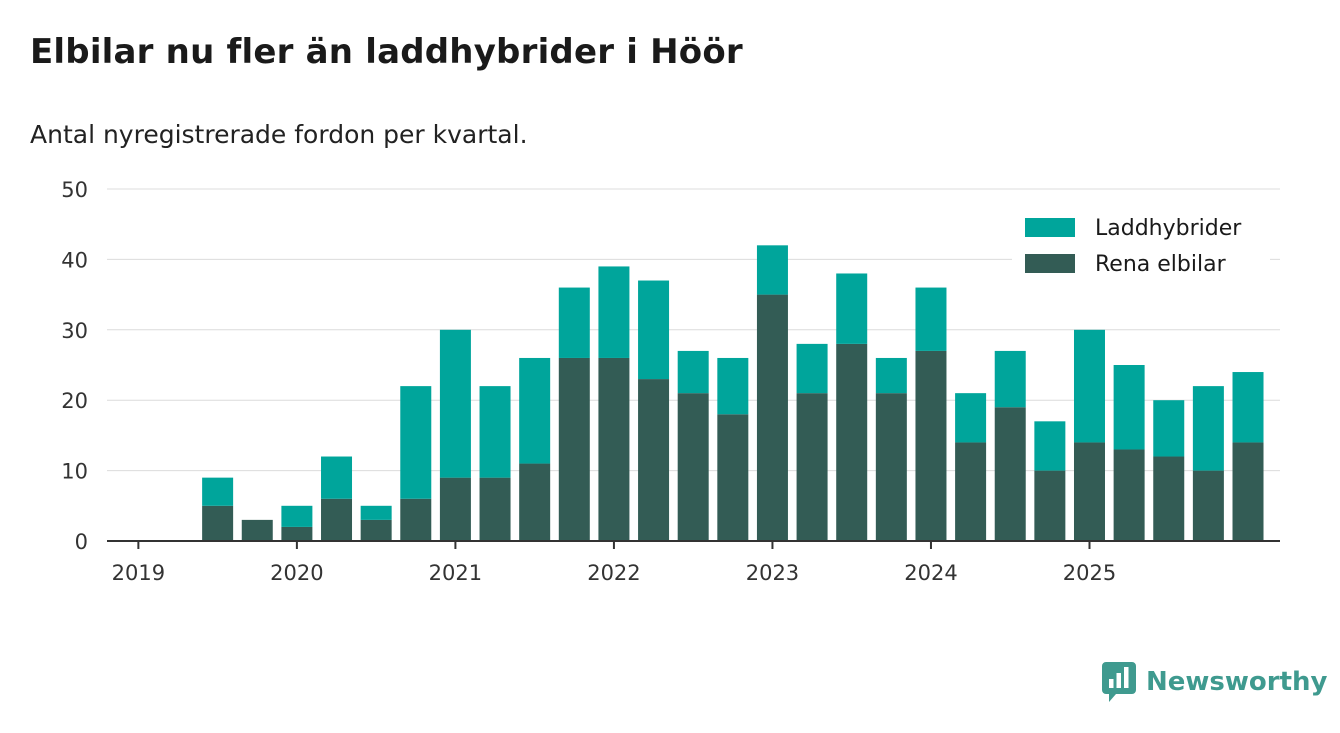 The width and height of the screenshot is (1340, 733). Describe the element at coordinates (1168, 228) in the screenshot. I see `legend-label: Laddhybrider` at that location.